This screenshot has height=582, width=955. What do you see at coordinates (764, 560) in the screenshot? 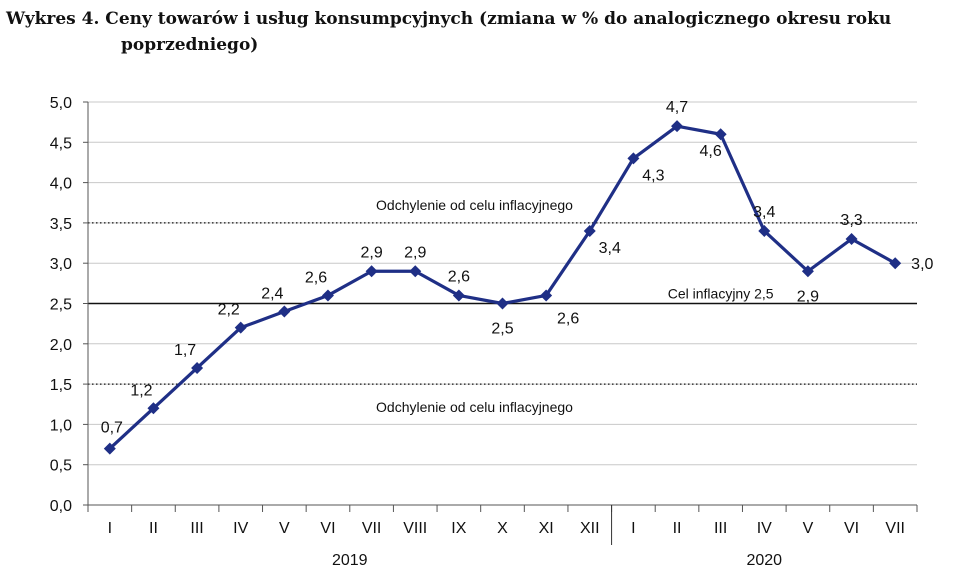
I see `year-label: 2020` at bounding box center [764, 560].